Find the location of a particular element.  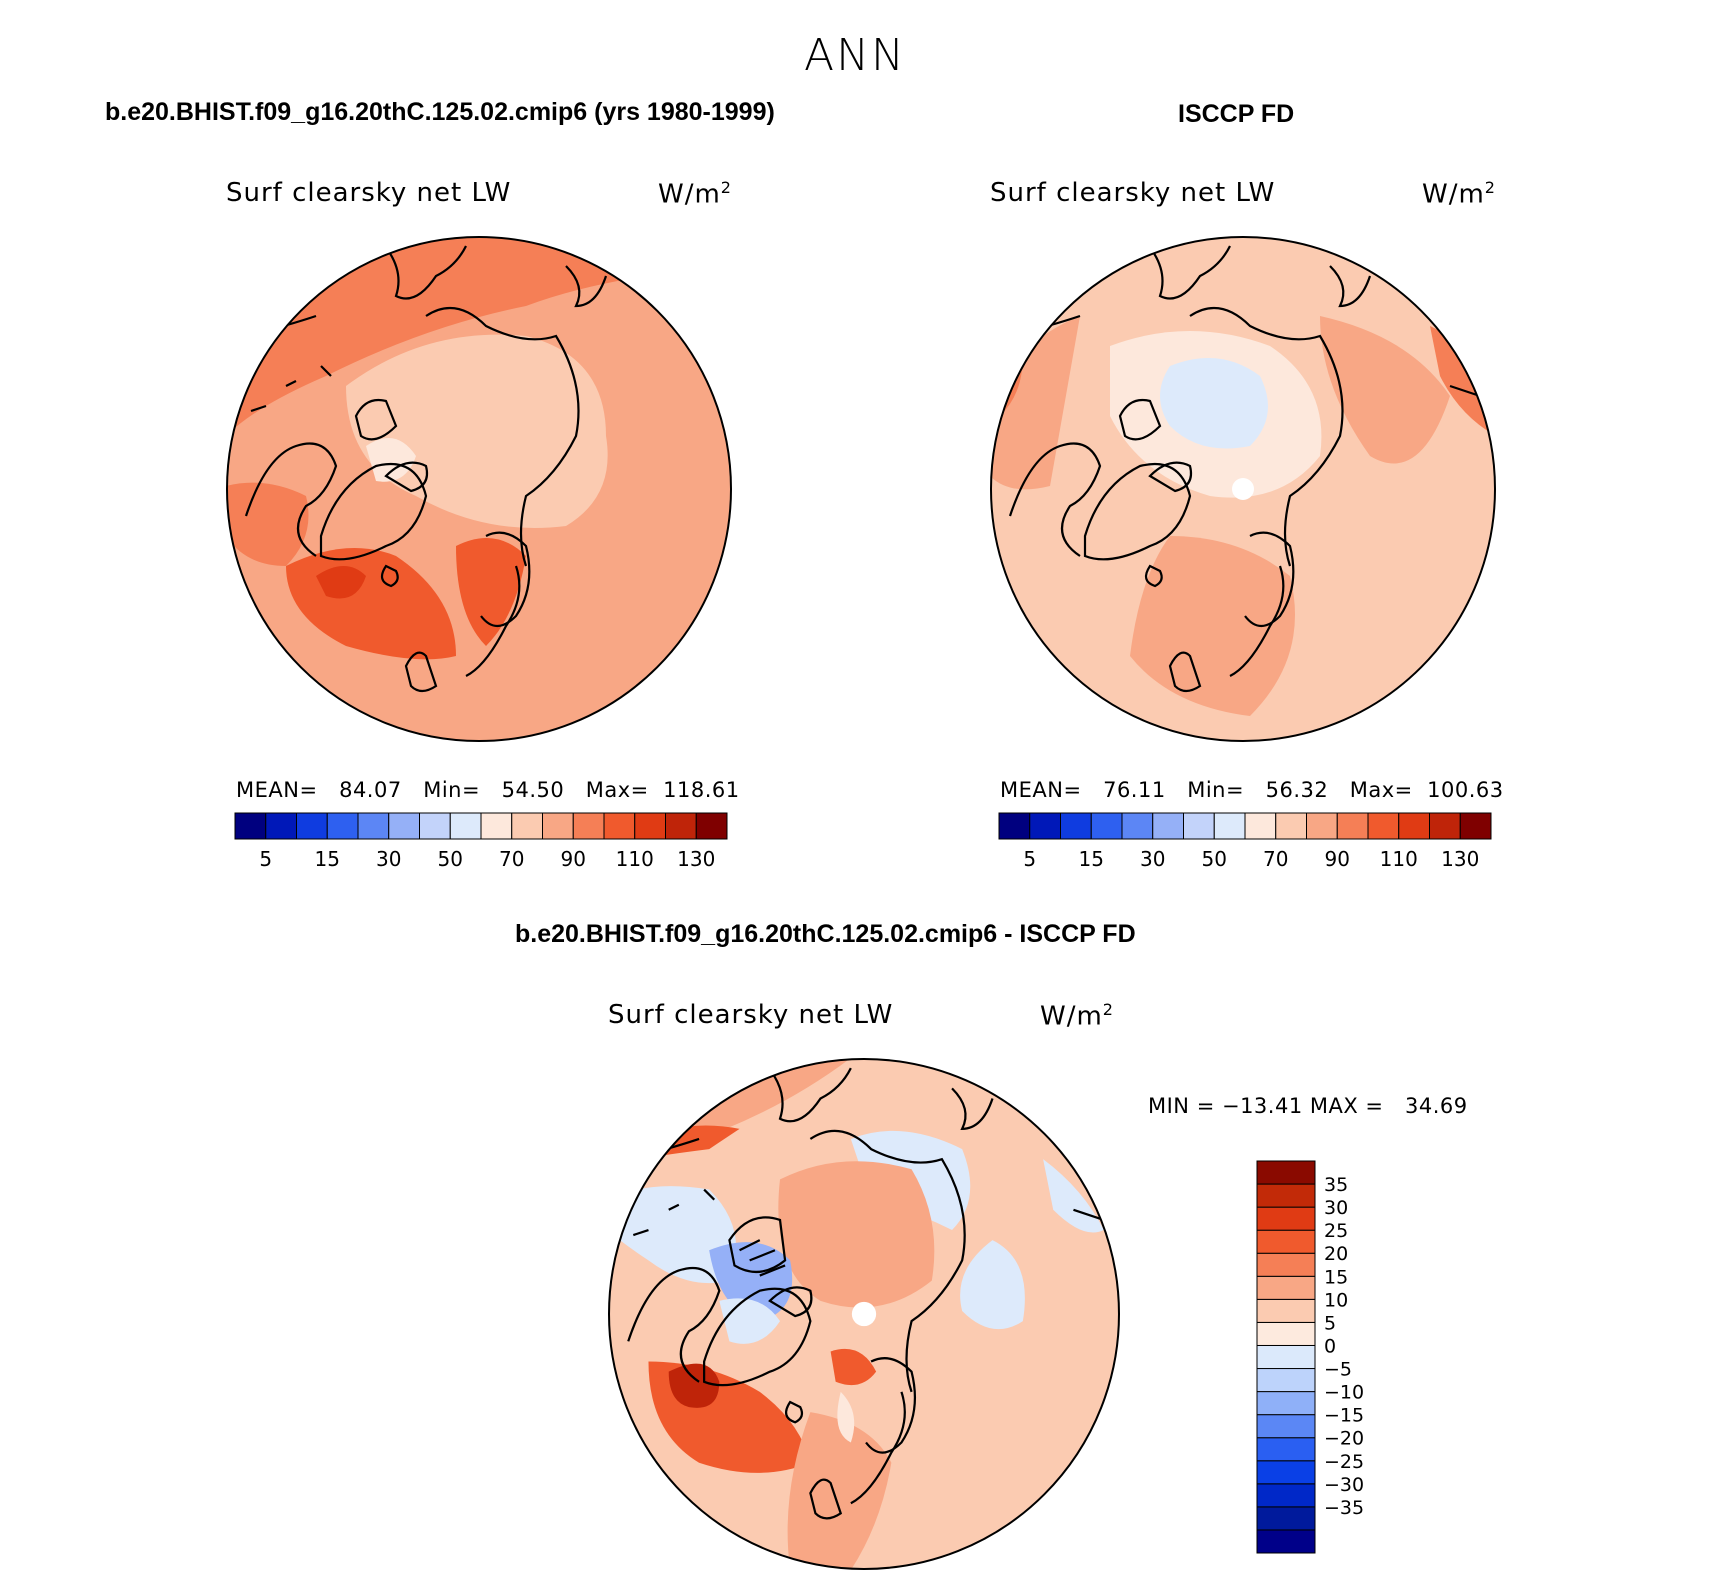

diff-colorbar-tick-label: 25 is located at coordinates (1336, 1231).